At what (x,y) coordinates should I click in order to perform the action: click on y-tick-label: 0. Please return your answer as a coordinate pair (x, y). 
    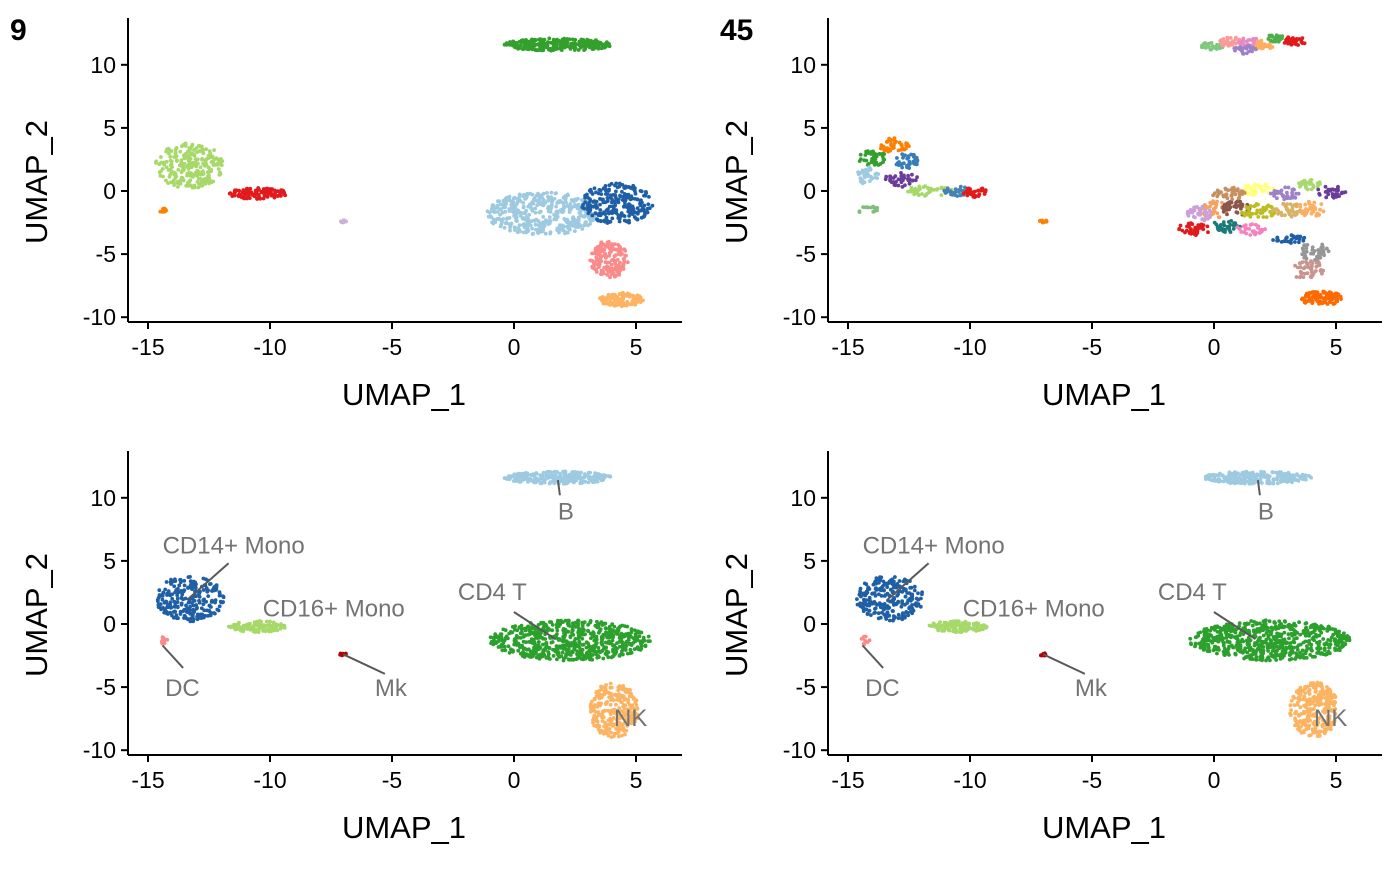
    Looking at the image, I should click on (809, 191).